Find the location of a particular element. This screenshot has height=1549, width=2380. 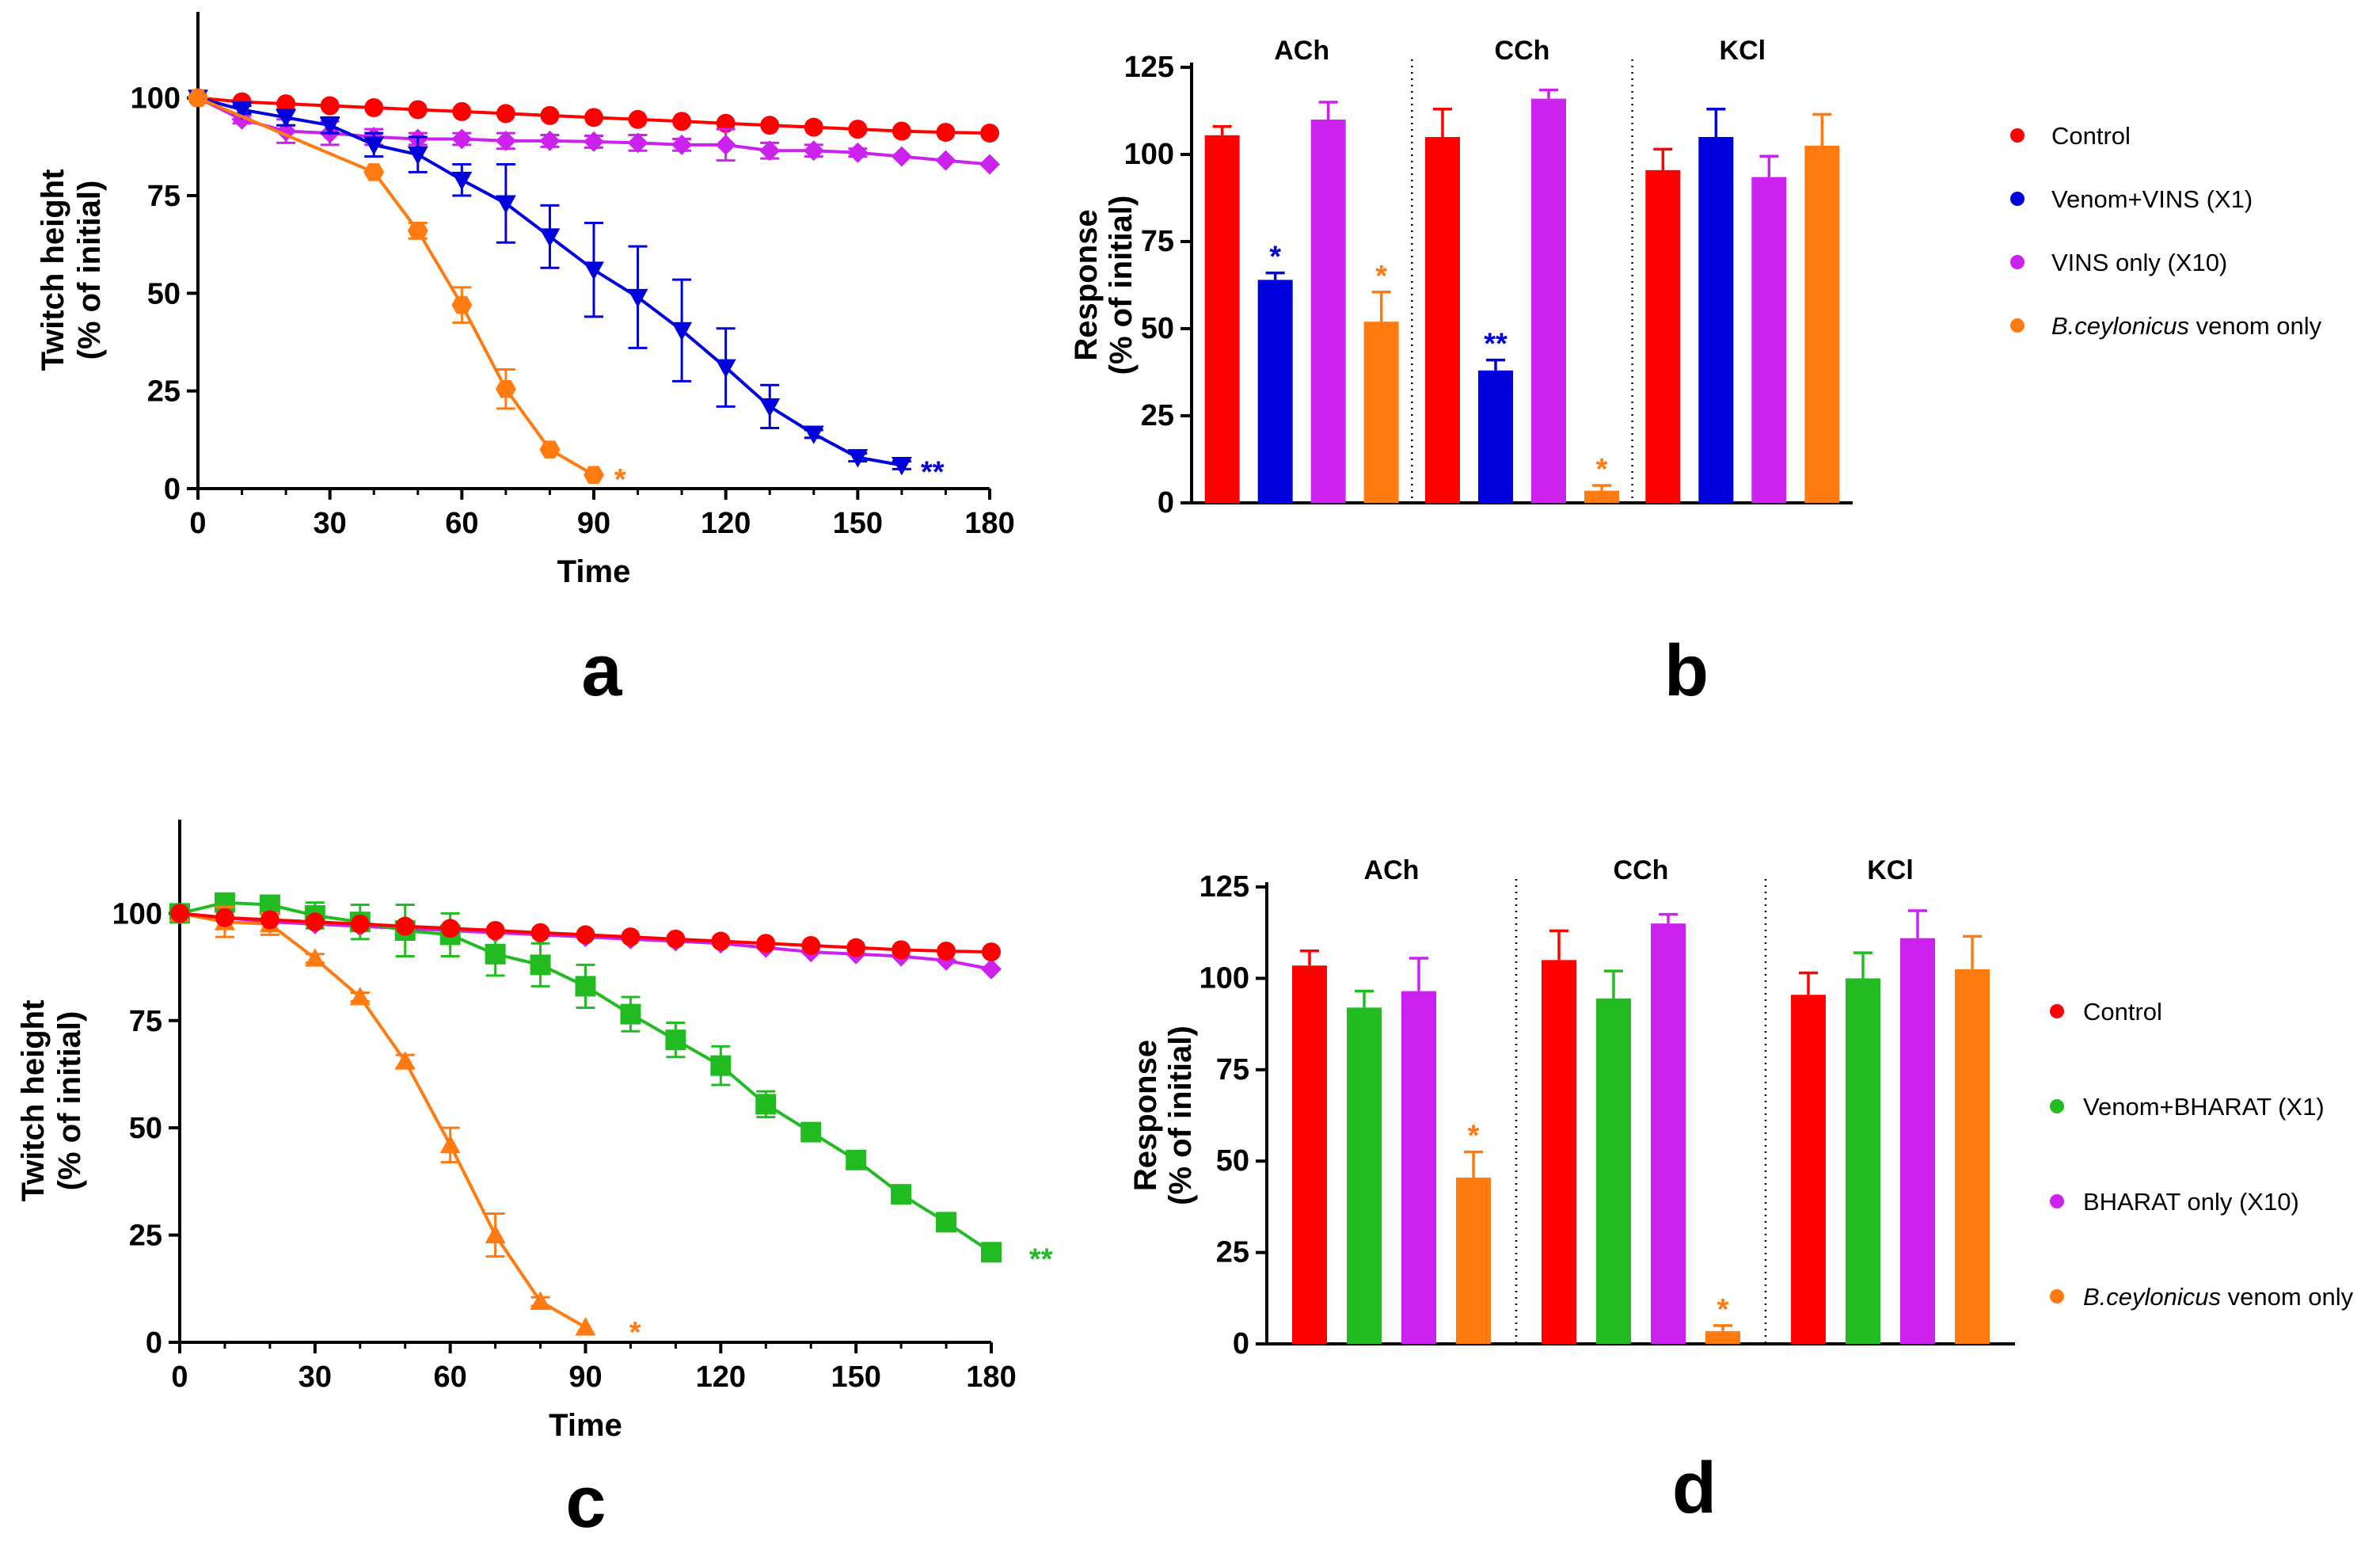

y-axis-title-line1: Twitch height is located at coordinates (33, 1101).